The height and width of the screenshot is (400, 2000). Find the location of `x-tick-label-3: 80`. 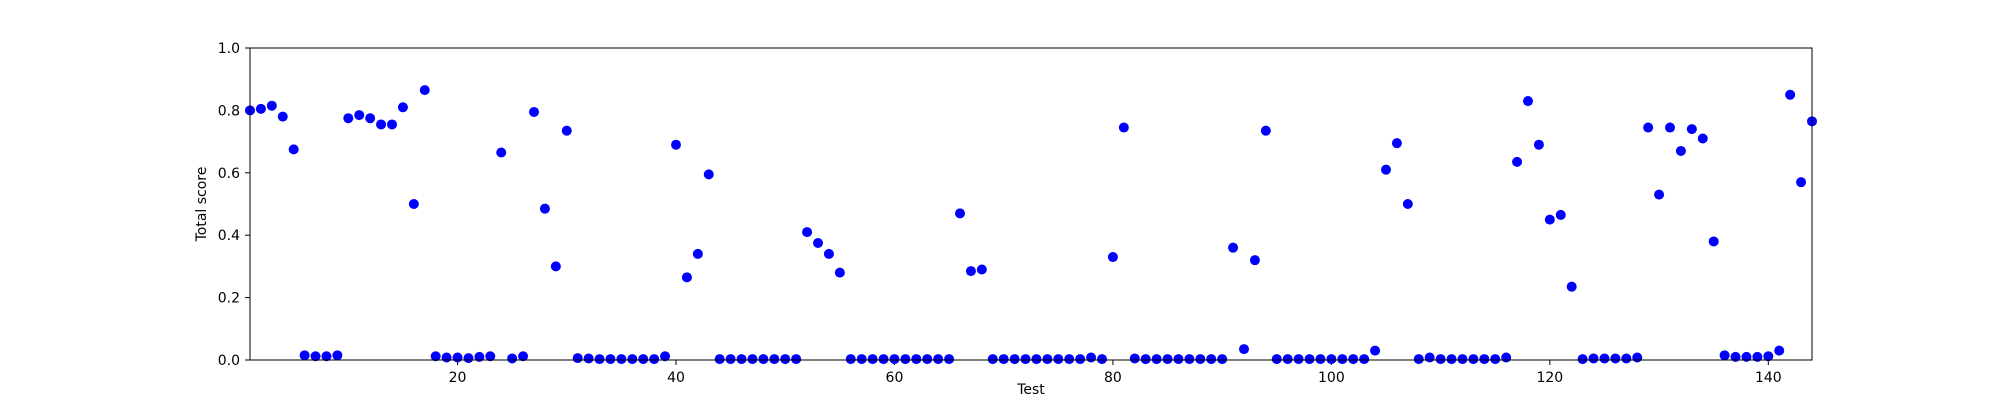

x-tick-label-3: 80 is located at coordinates (1113, 378).